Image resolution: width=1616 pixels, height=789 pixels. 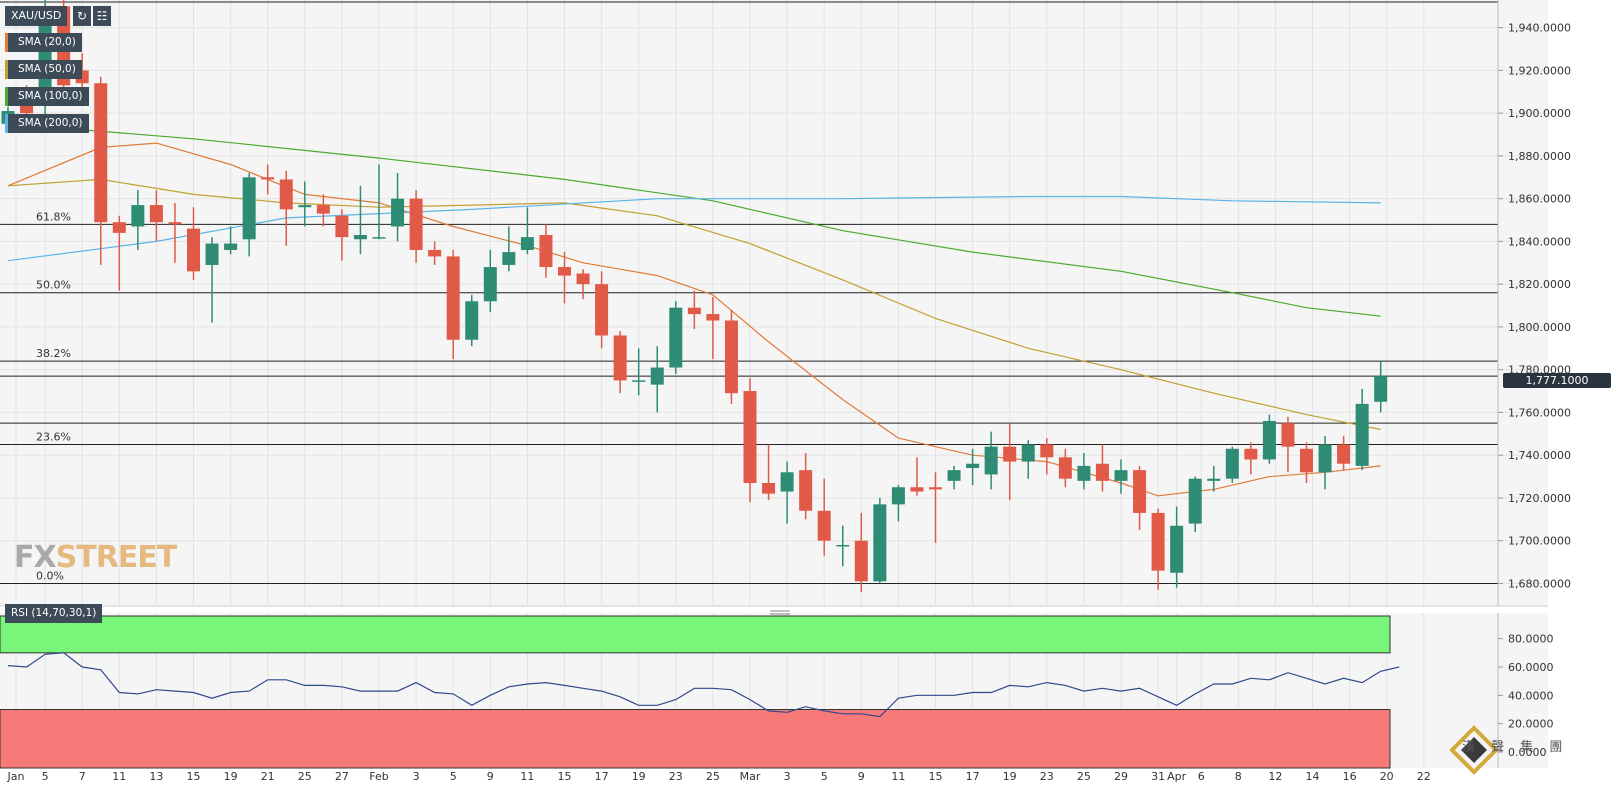 I want to click on fib-label: 23.6%, so click(x=53, y=437).